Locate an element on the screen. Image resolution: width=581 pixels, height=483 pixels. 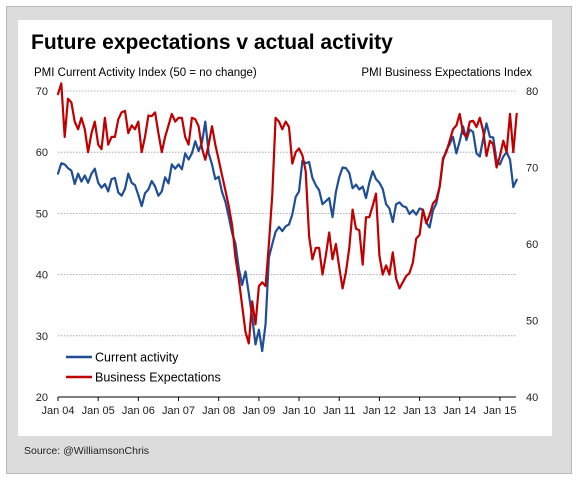
y-left-tick-label: 30 is located at coordinates (42, 337).